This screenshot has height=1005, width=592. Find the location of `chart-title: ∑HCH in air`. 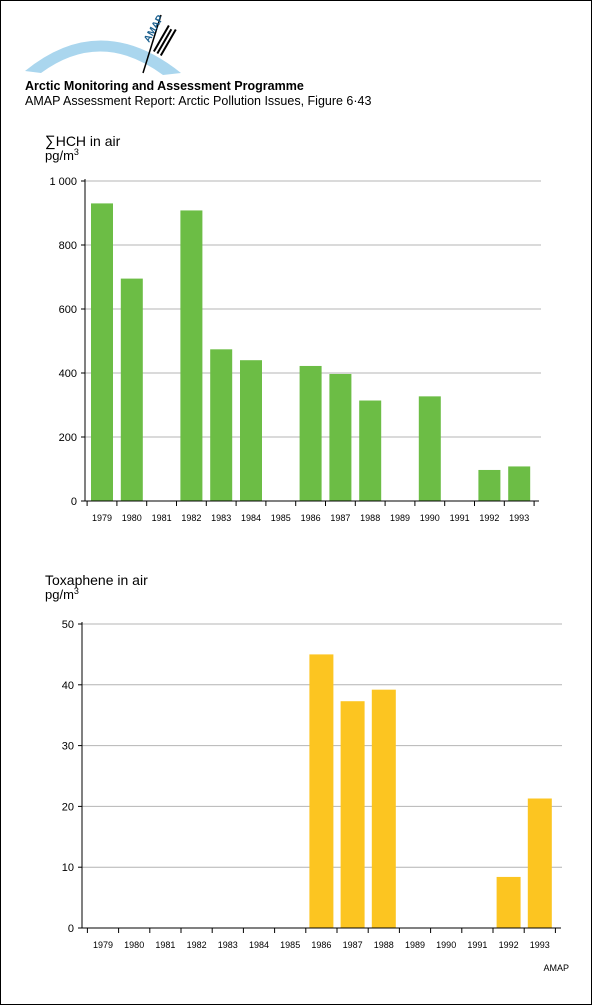

chart-title: ∑HCH in air is located at coordinates (83, 141).